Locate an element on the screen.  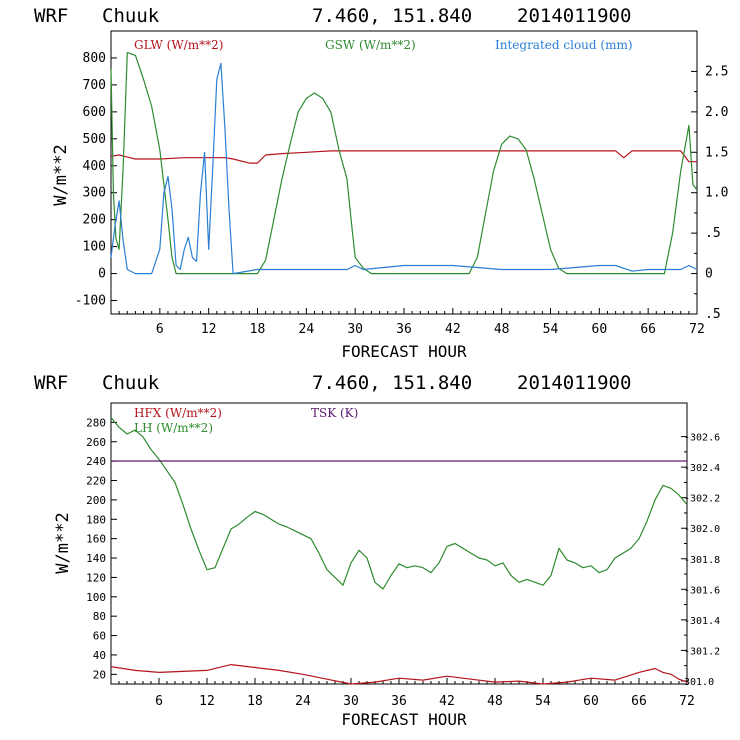
top-x-tick-label: 60 is located at coordinates (600, 329).